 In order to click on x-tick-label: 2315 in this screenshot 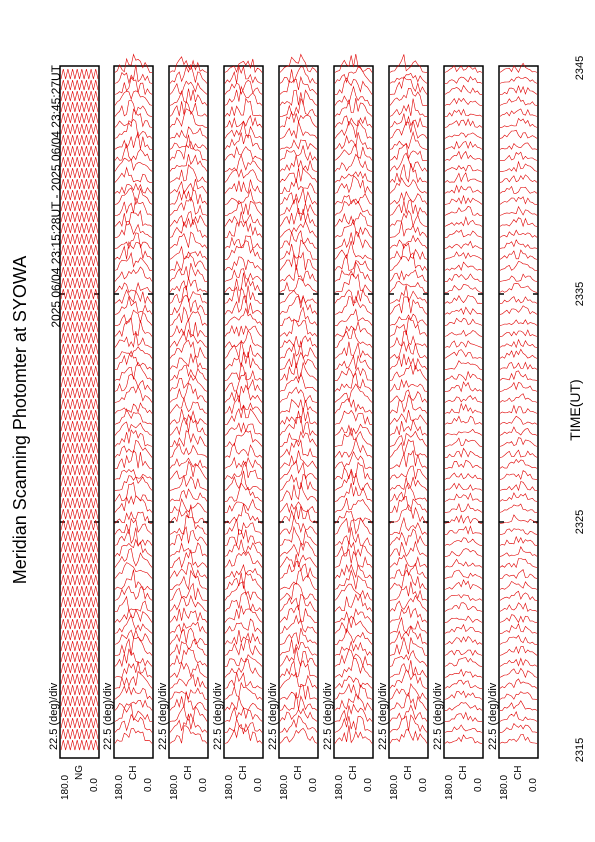, I will do `click(580, 750)`.